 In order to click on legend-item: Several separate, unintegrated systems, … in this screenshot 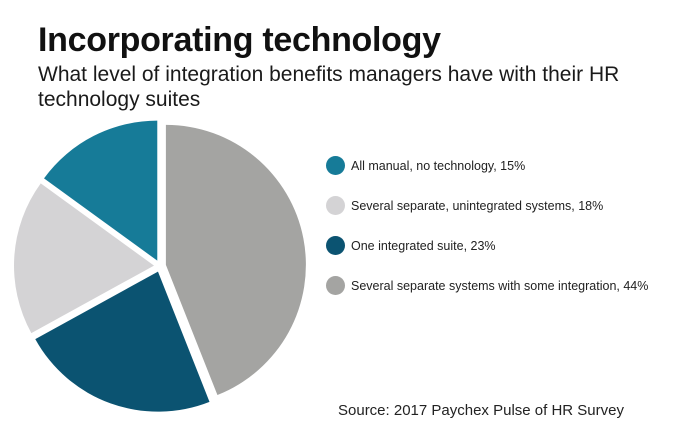, I will do `click(487, 205)`.